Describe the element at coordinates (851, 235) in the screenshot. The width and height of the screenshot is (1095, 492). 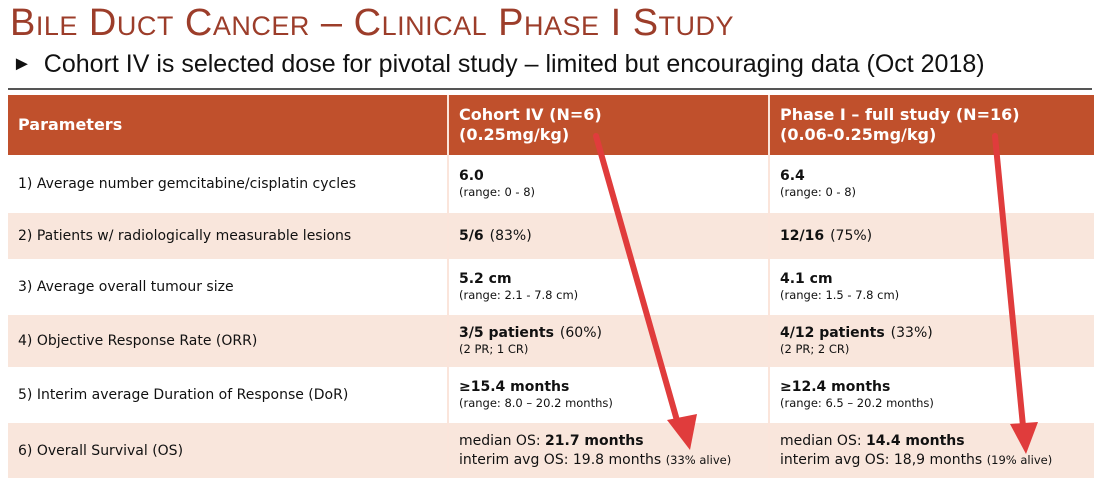
I see `phase-percent: (75%)` at that location.